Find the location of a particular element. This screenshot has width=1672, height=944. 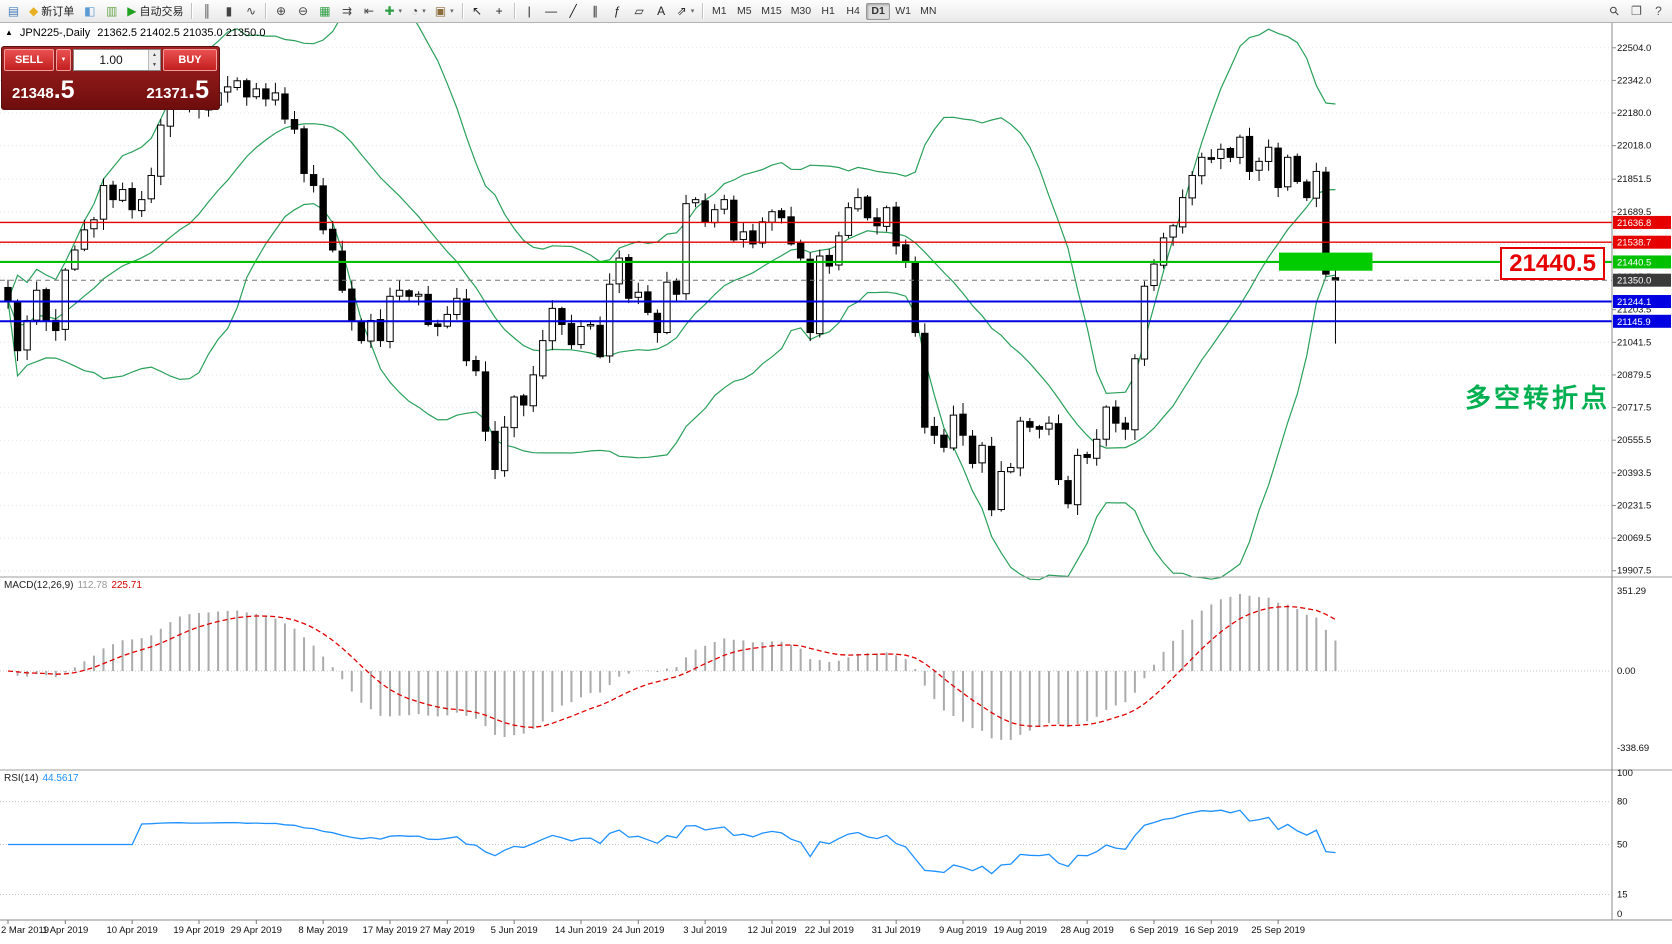

svg-text: 9 Aug 2019 is located at coordinates (963, 930).